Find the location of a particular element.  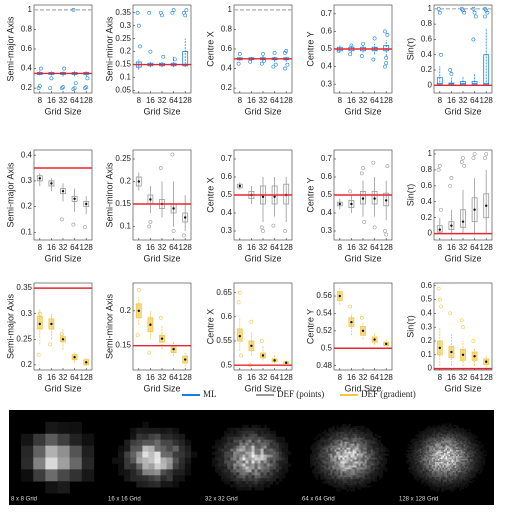

x-tick-label: 128 is located at coordinates (487, 247).